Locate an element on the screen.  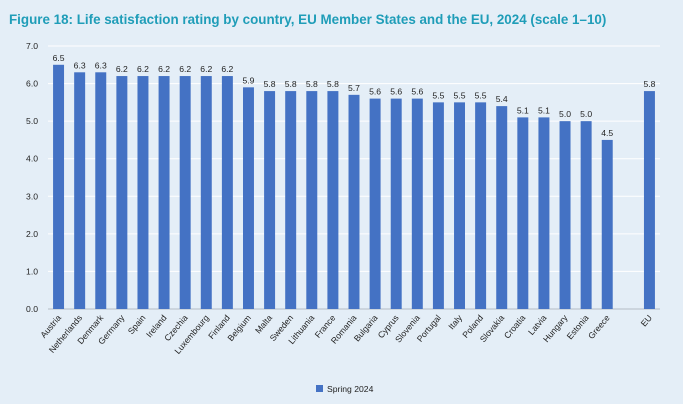
legend: Spring 2024 is located at coordinates (345, 389).